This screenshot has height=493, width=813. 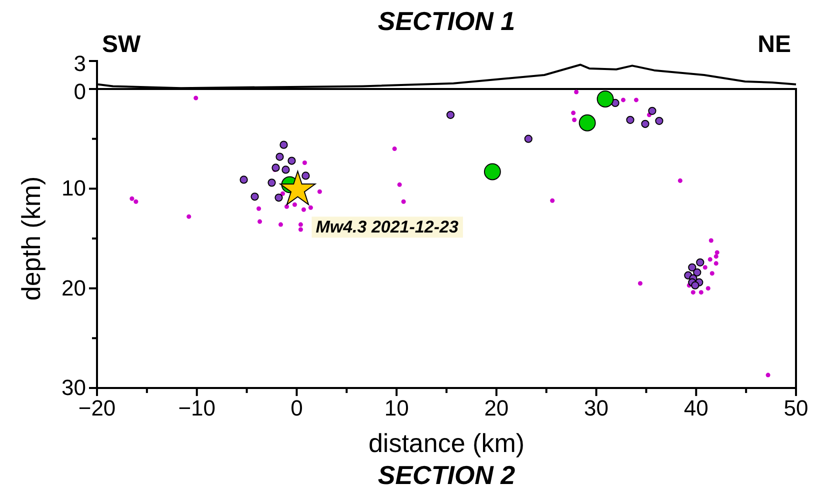 What do you see at coordinates (774, 44) in the screenshot?
I see `text: NE` at bounding box center [774, 44].